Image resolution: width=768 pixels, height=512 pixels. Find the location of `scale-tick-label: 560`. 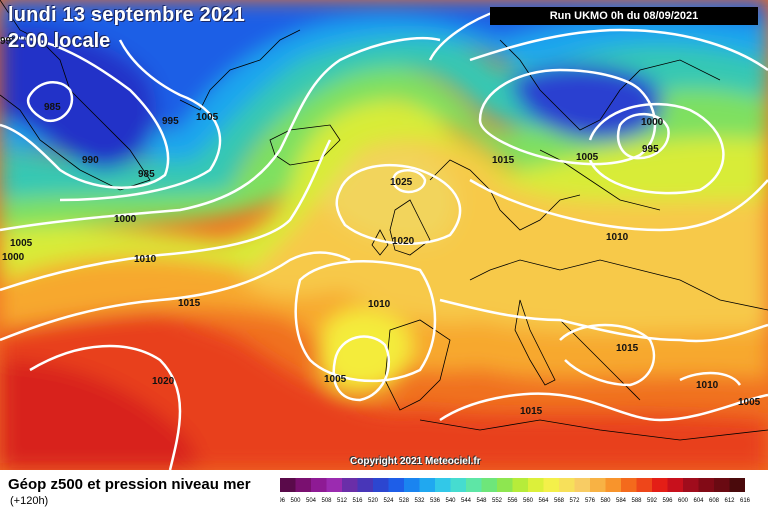

scale-tick-label: 560 is located at coordinates (528, 500).